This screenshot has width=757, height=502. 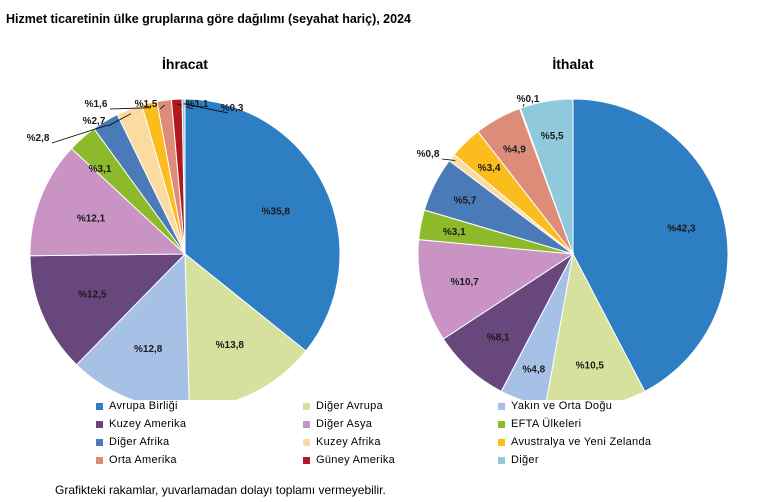 What do you see at coordinates (276, 211) in the screenshot?
I see `export-data-label-0: %35,8` at bounding box center [276, 211].